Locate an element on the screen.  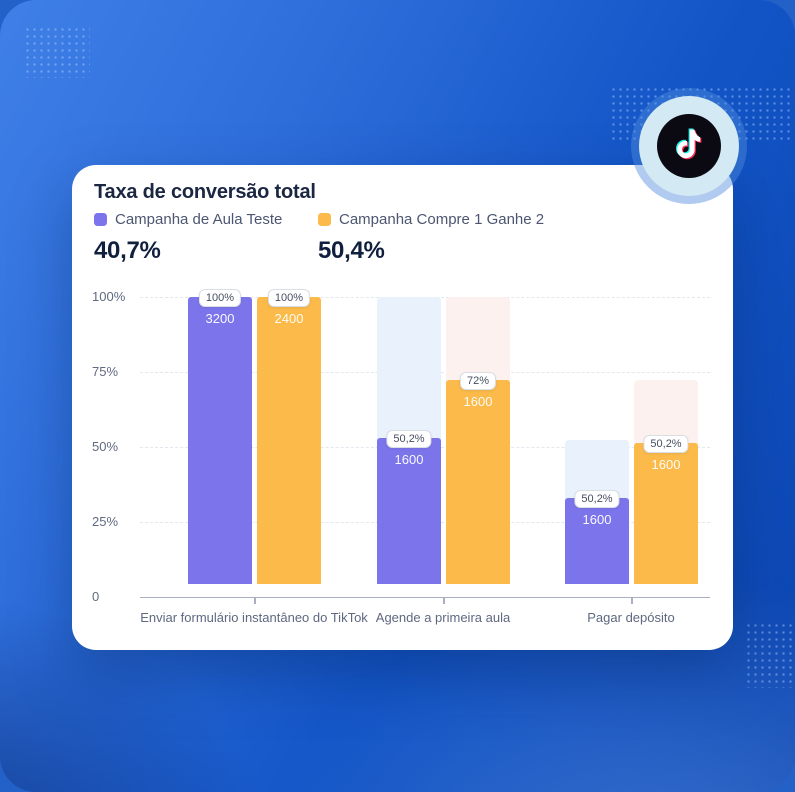
legend-swatch-orange is located at coordinates (324, 219).